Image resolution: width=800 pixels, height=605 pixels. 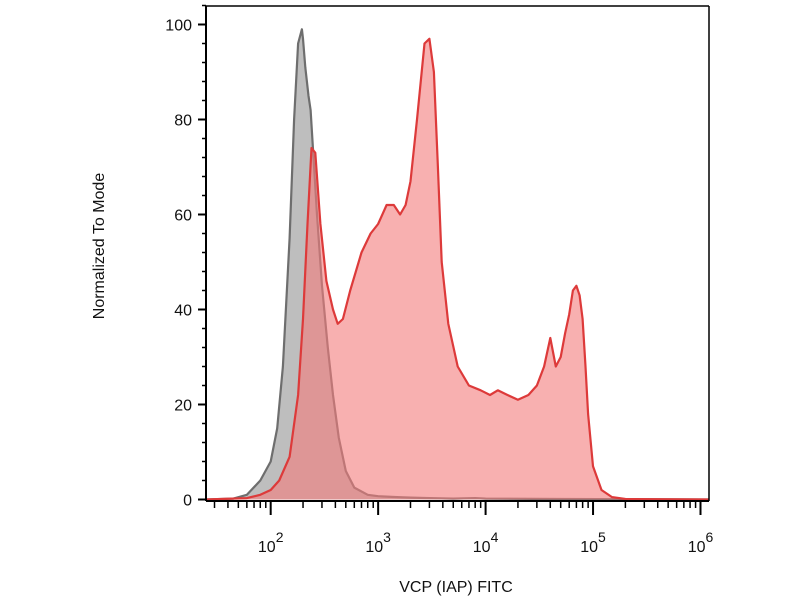 What do you see at coordinates (271, 542) in the screenshot?
I see `x-tick-label: 10²` at bounding box center [271, 542].